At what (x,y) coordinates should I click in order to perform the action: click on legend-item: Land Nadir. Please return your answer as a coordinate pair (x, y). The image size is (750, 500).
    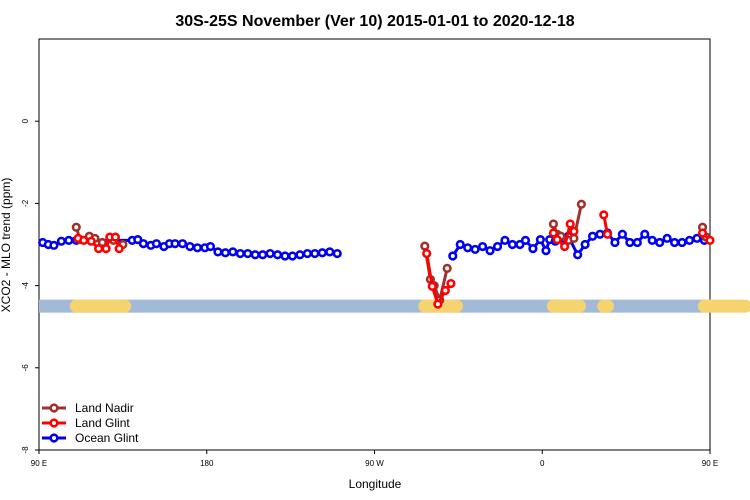
    Looking at the image, I should click on (88, 408).